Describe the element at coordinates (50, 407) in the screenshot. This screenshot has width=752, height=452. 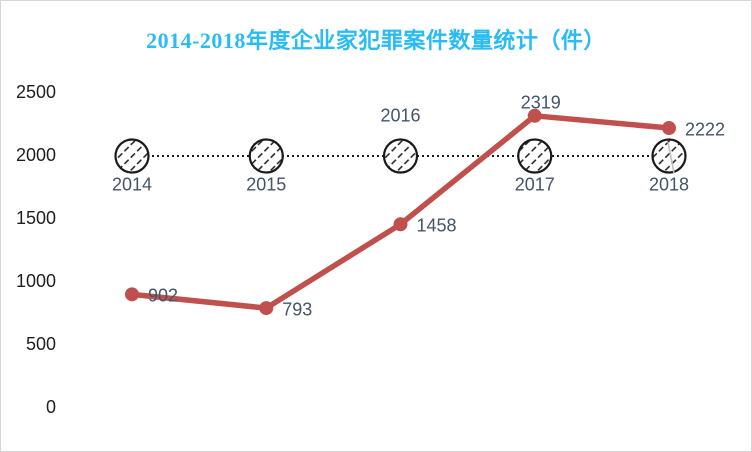
I see `y-tick-label: 0` at that location.